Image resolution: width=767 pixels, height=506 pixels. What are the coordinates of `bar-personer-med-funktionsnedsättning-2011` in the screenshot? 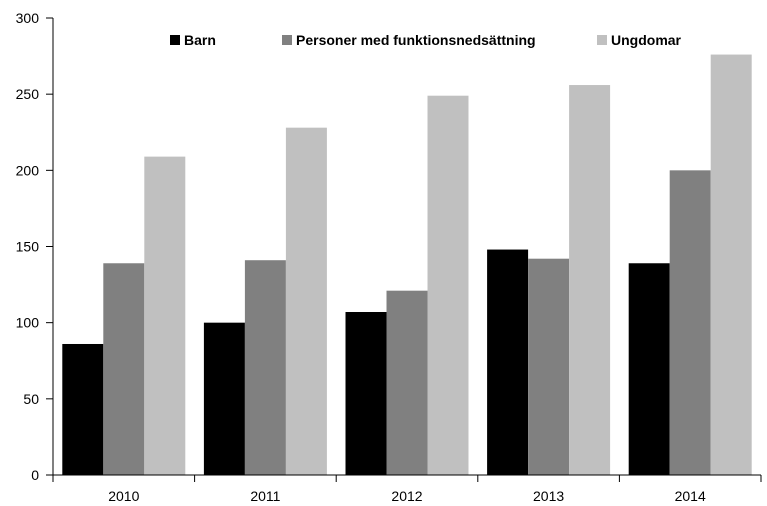 It's located at (265, 367).